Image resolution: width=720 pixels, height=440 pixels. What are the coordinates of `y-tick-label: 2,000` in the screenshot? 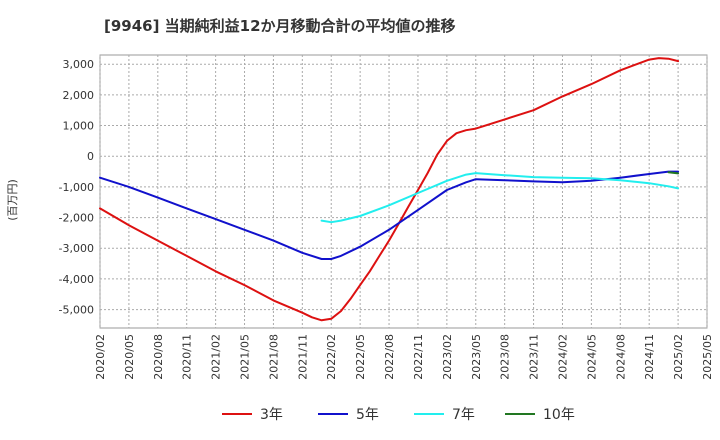 It's located at (79, 95).